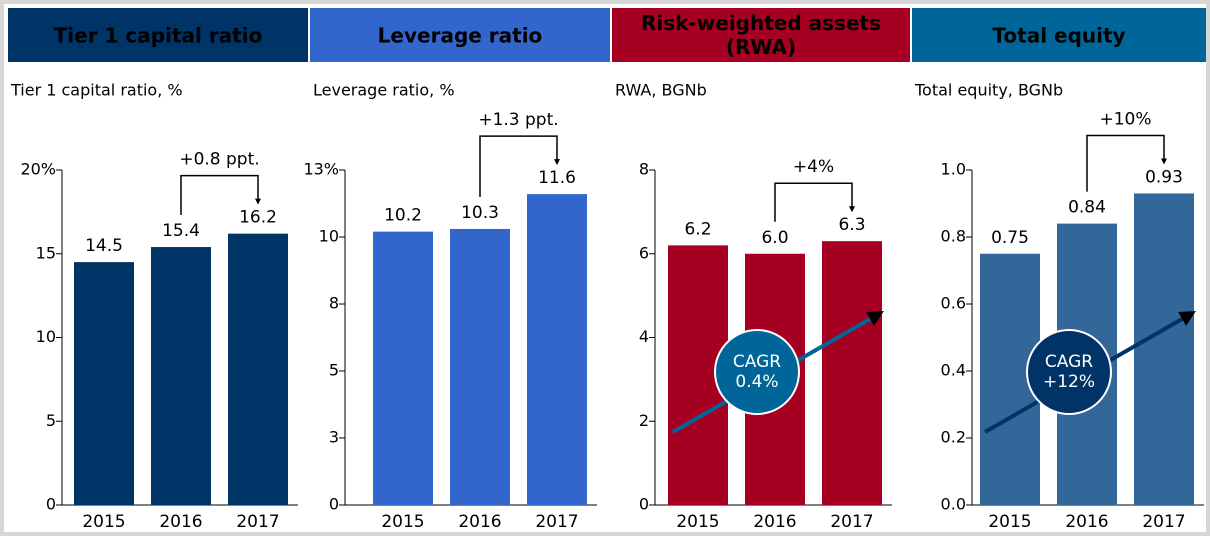 This screenshot has width=1210, height=536. Describe the element at coordinates (334, 437) in the screenshot. I see `y-tick-label: 3` at that location.